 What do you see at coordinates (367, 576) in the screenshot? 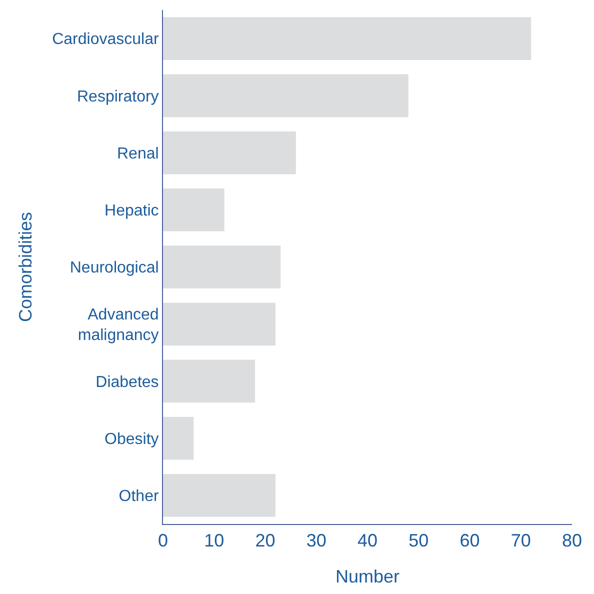
I see `x-axis-title: Number` at bounding box center [367, 576].